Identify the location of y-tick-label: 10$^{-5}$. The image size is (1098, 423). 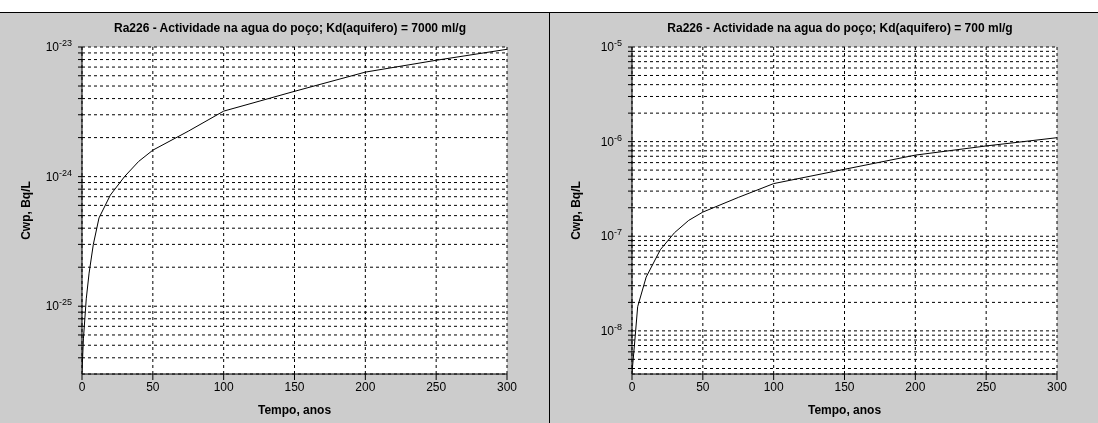
(611, 46).